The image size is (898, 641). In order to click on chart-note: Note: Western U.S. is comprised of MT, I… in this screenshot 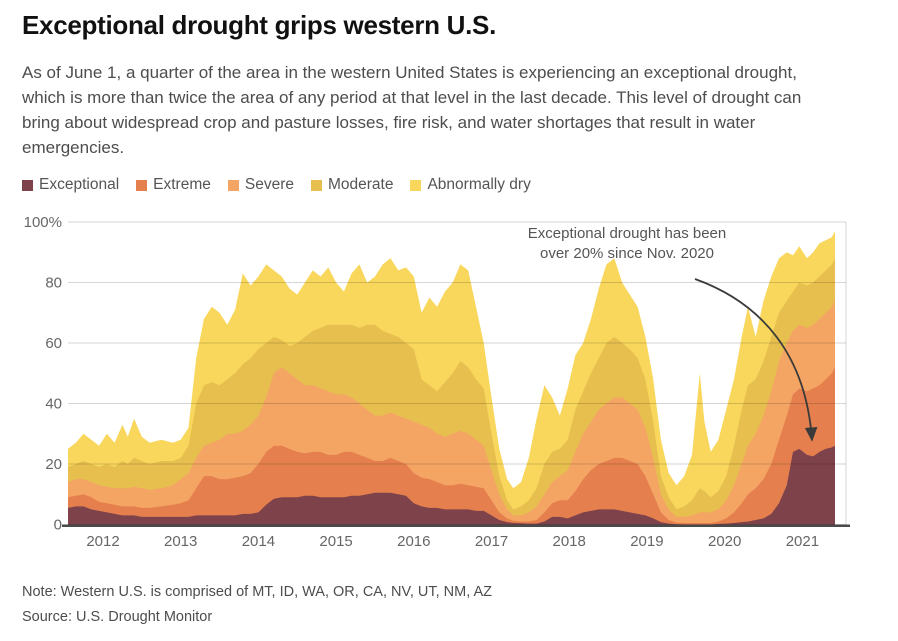, I will do `click(257, 592)`.